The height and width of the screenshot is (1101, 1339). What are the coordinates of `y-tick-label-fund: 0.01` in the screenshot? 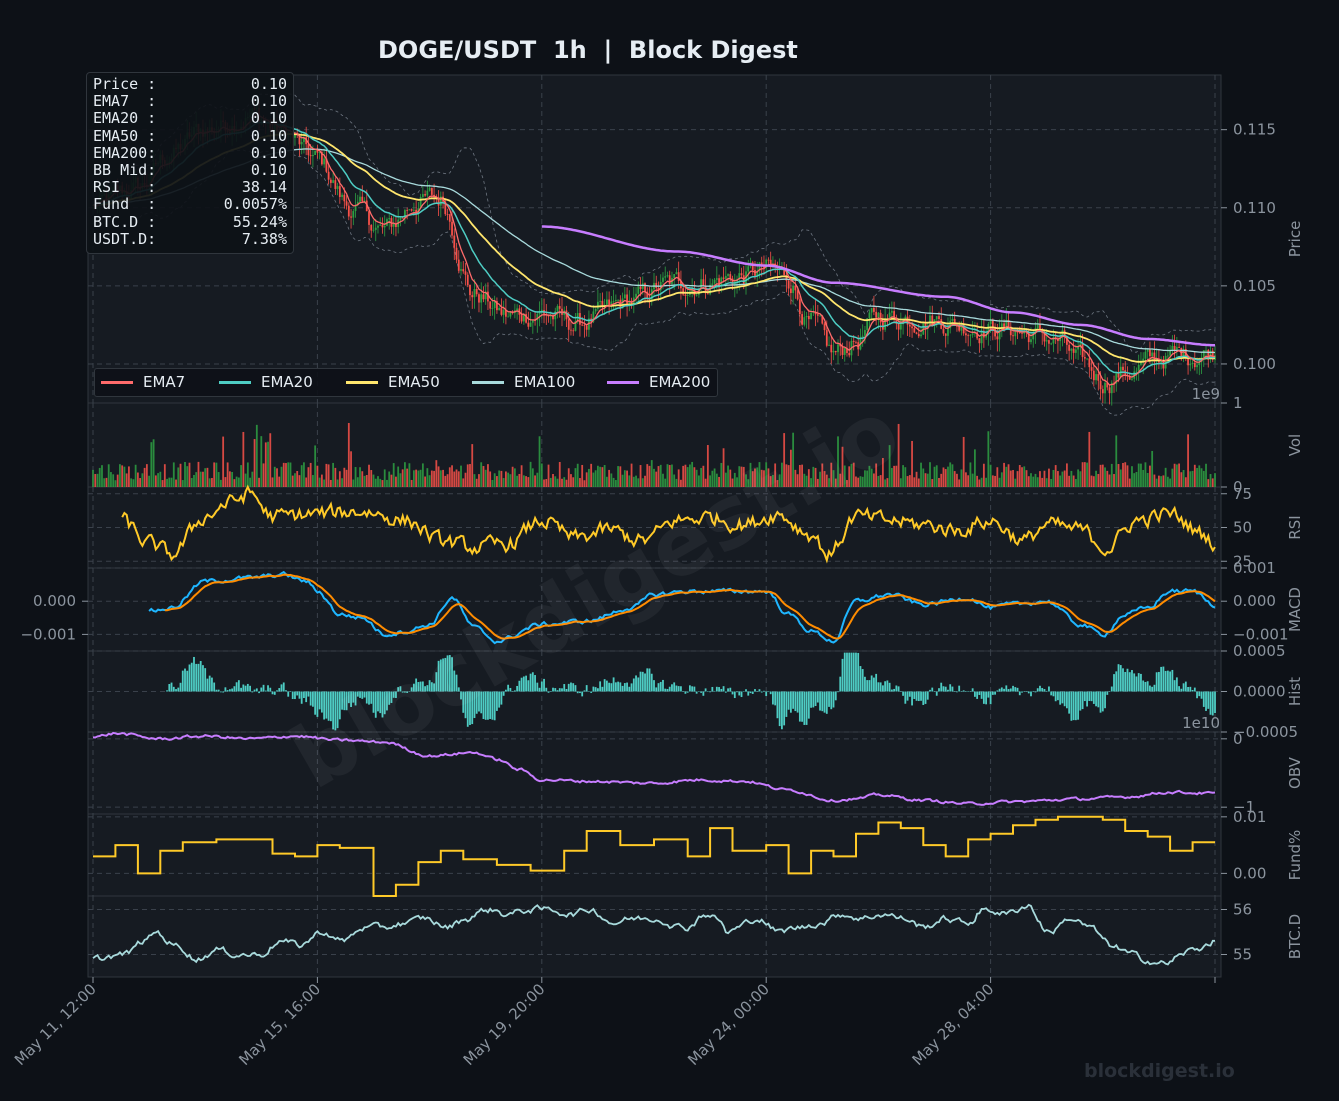 It's located at (1249, 817).